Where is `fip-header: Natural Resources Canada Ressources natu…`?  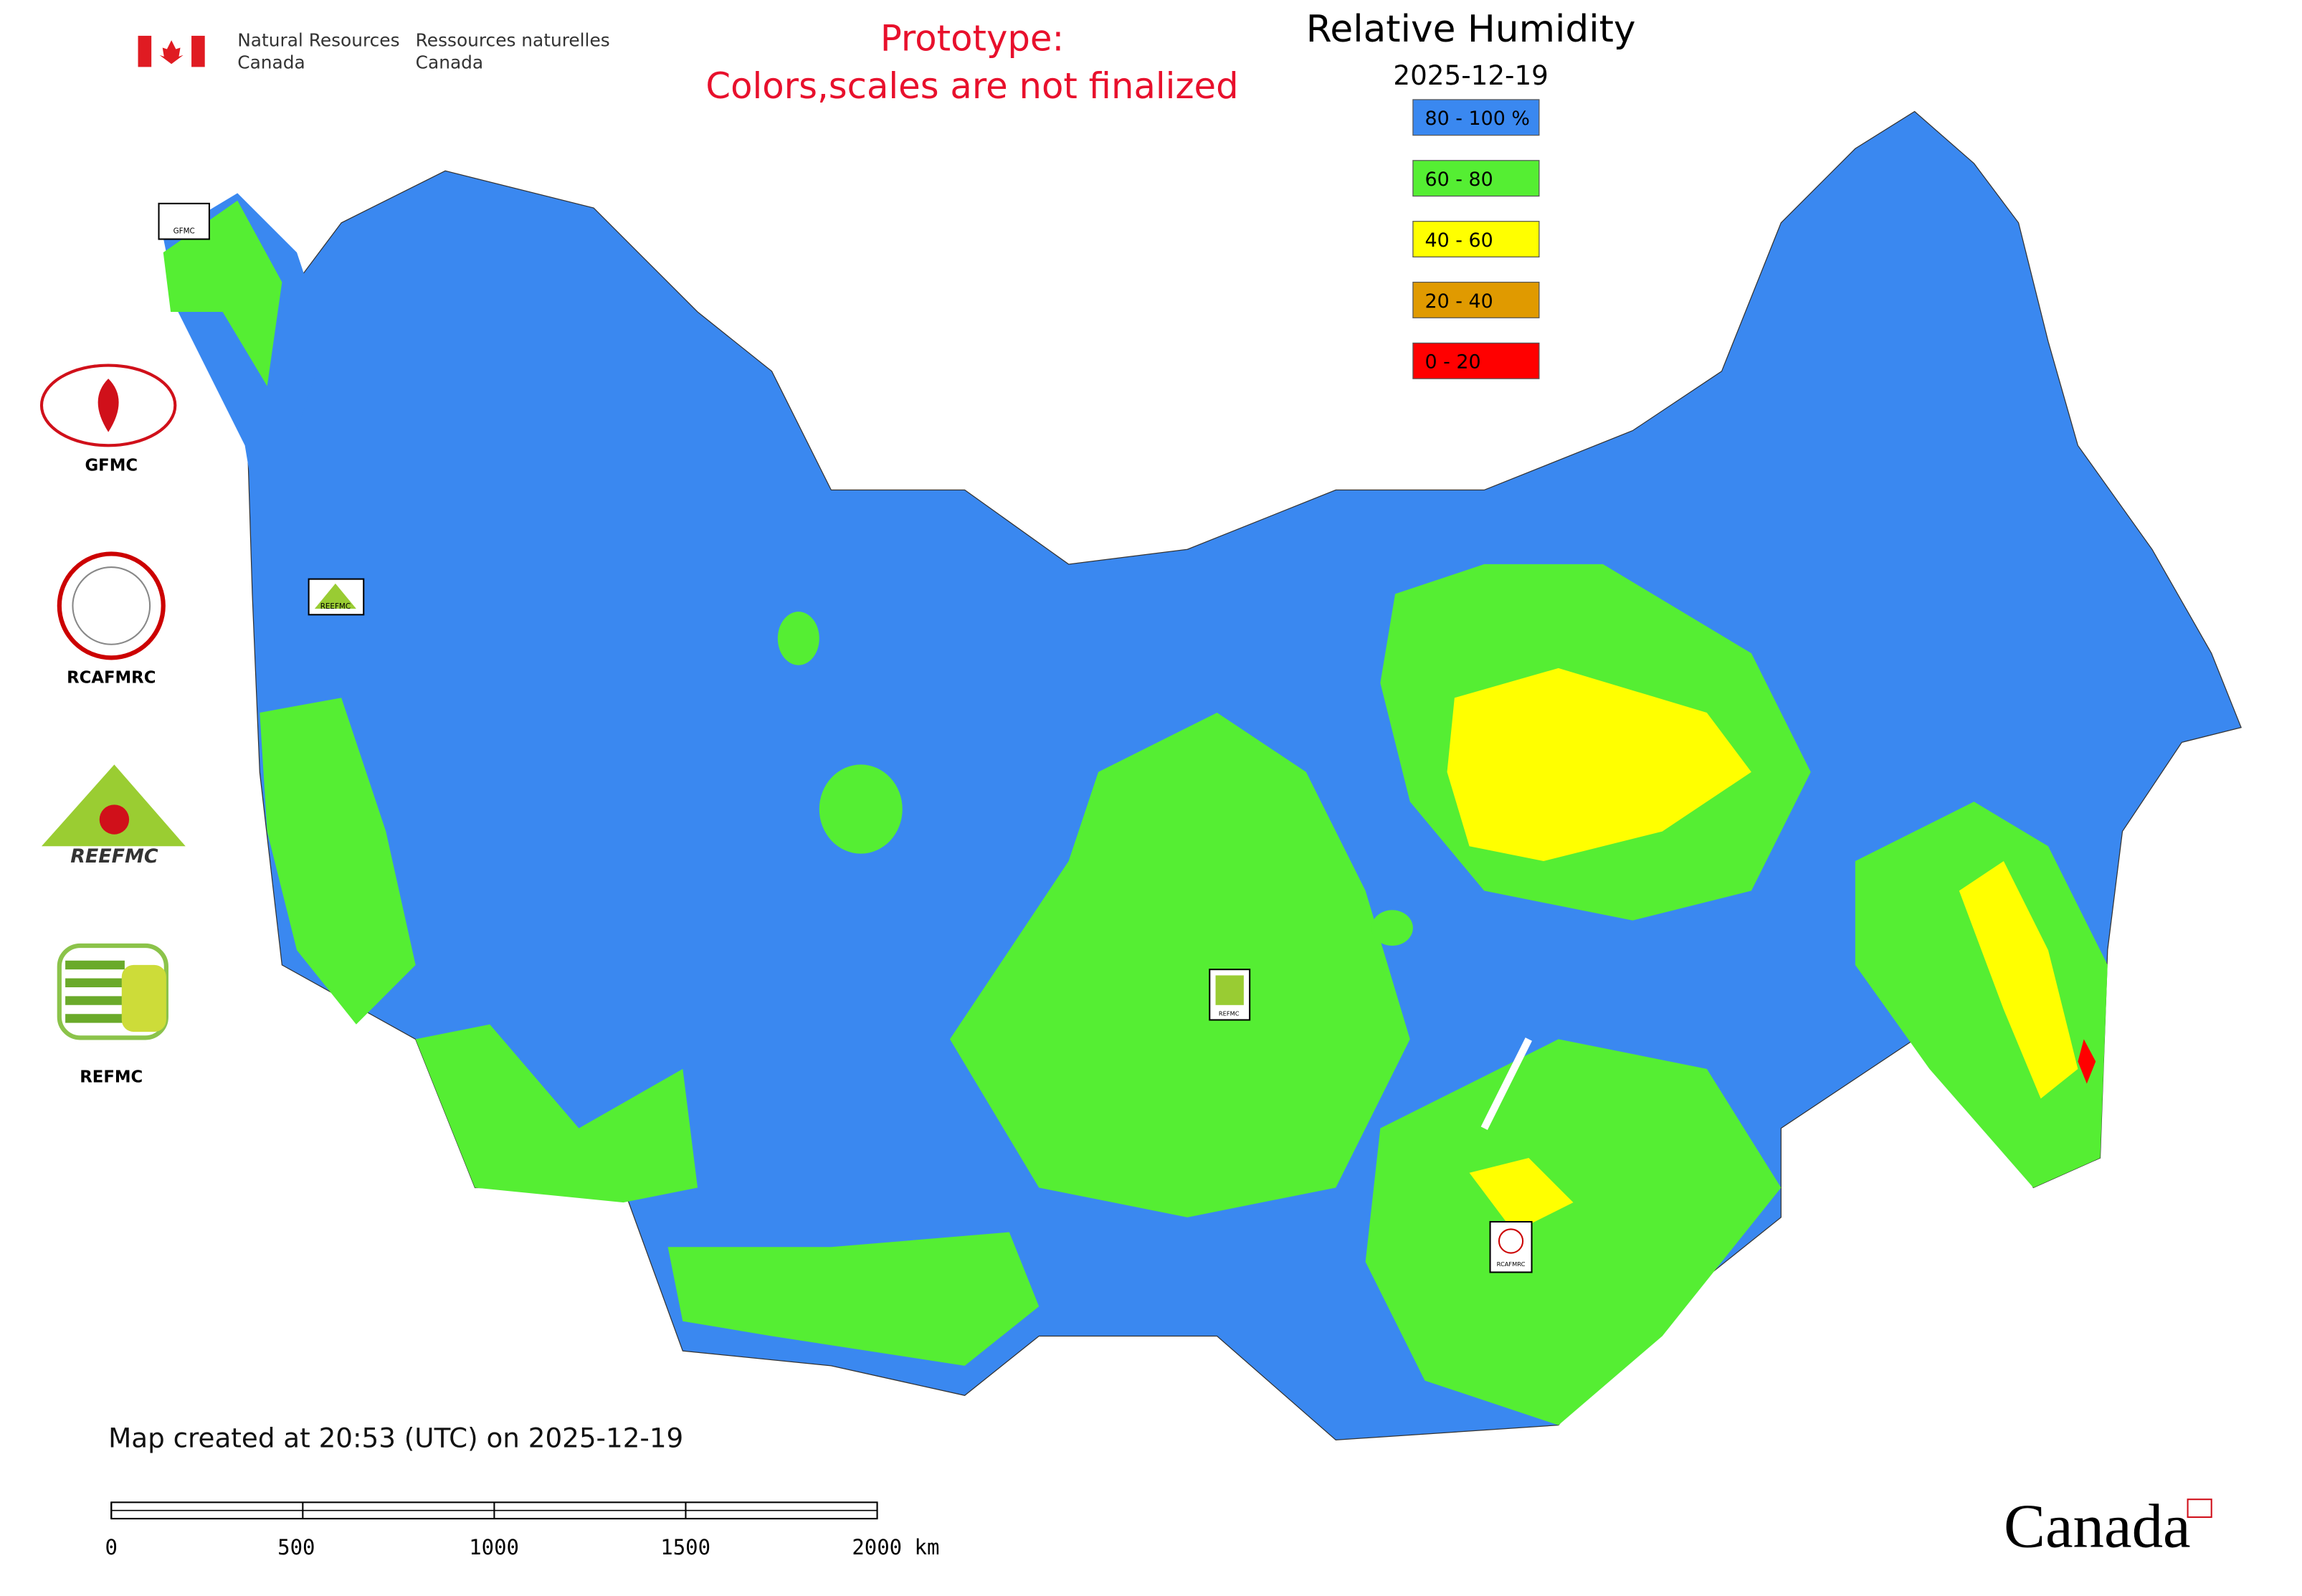
fip-header: Natural Resources Canada Ressources natu… is located at coordinates (374, 50).